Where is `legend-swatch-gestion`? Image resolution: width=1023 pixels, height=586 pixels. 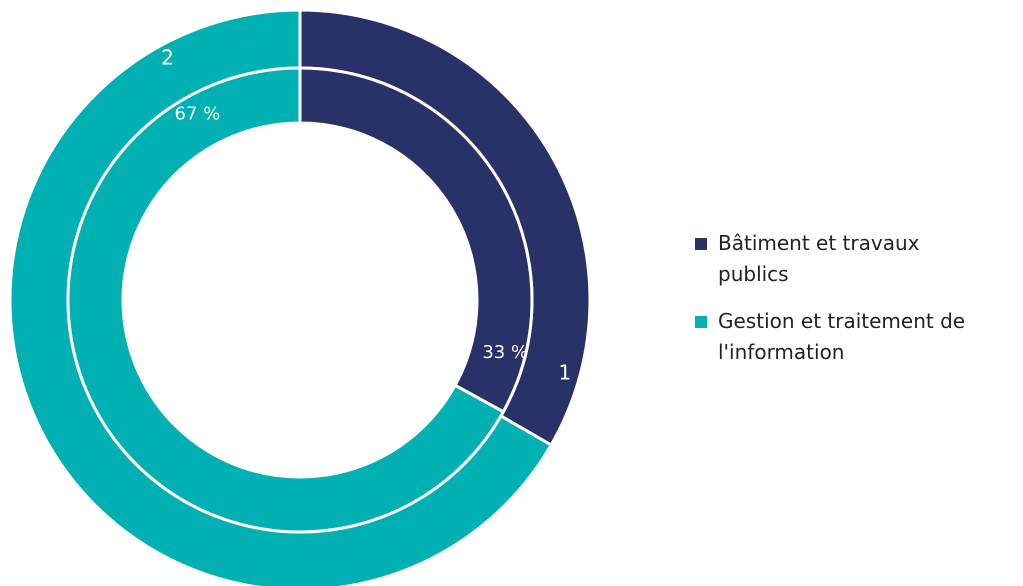
legend-swatch-gestion is located at coordinates (701, 322).